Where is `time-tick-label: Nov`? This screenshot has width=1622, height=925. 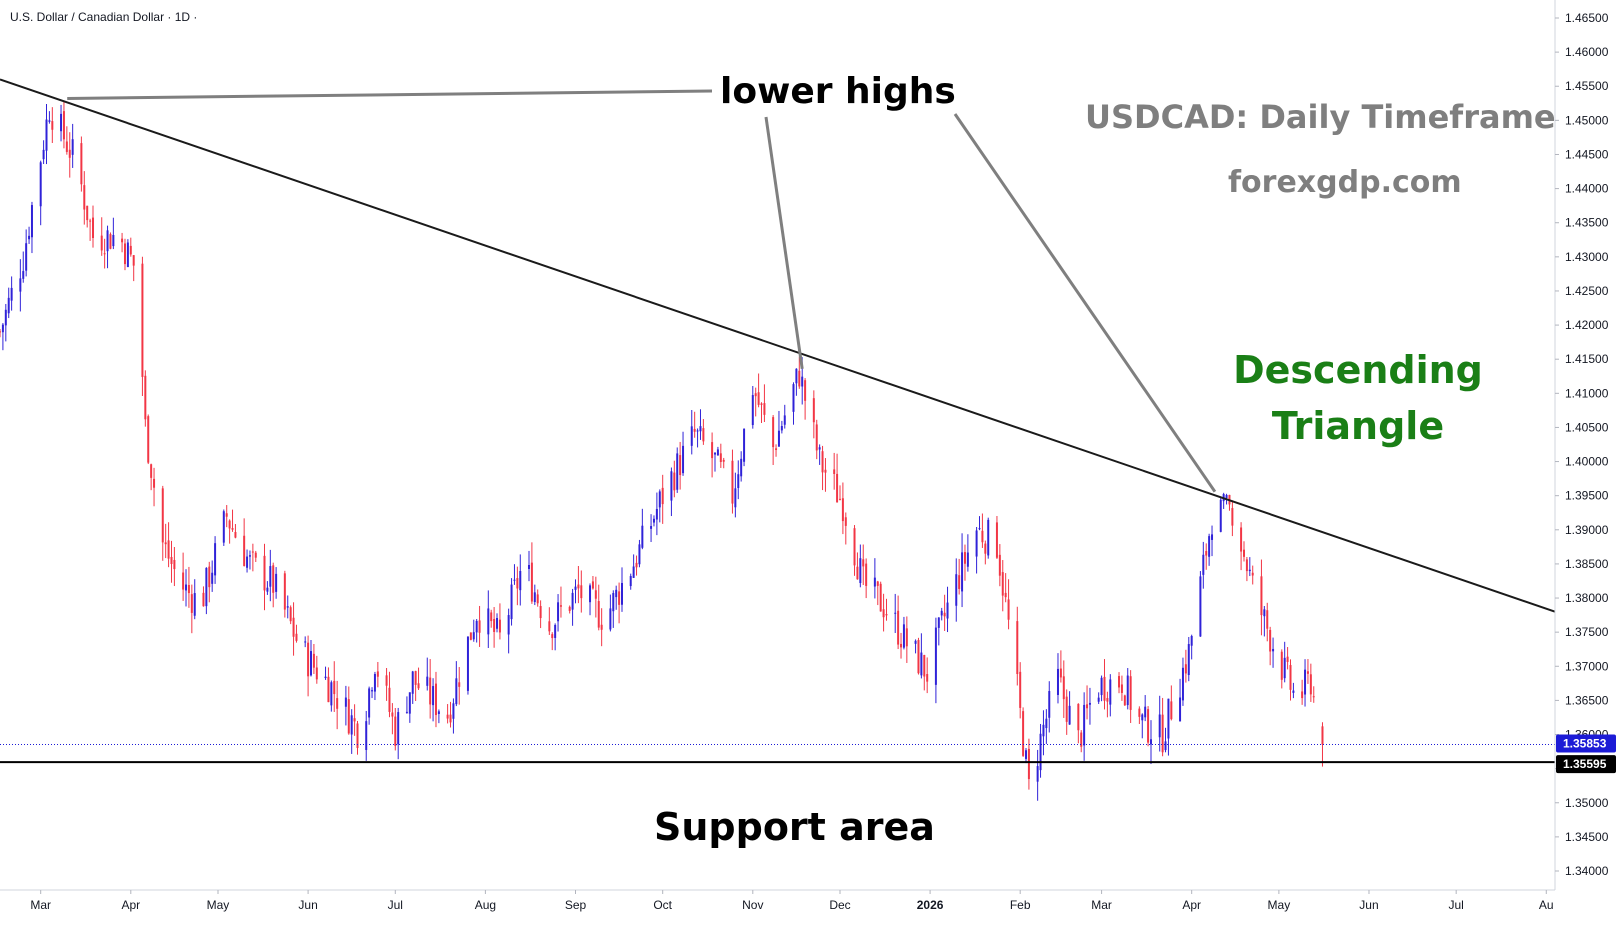
time-tick-label: Nov is located at coordinates (752, 905).